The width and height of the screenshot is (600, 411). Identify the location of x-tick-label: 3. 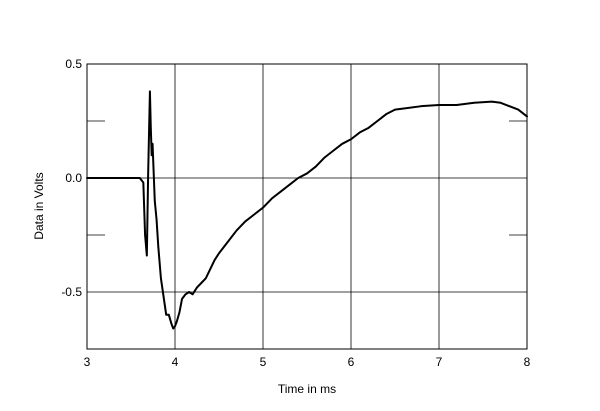
(87, 362).